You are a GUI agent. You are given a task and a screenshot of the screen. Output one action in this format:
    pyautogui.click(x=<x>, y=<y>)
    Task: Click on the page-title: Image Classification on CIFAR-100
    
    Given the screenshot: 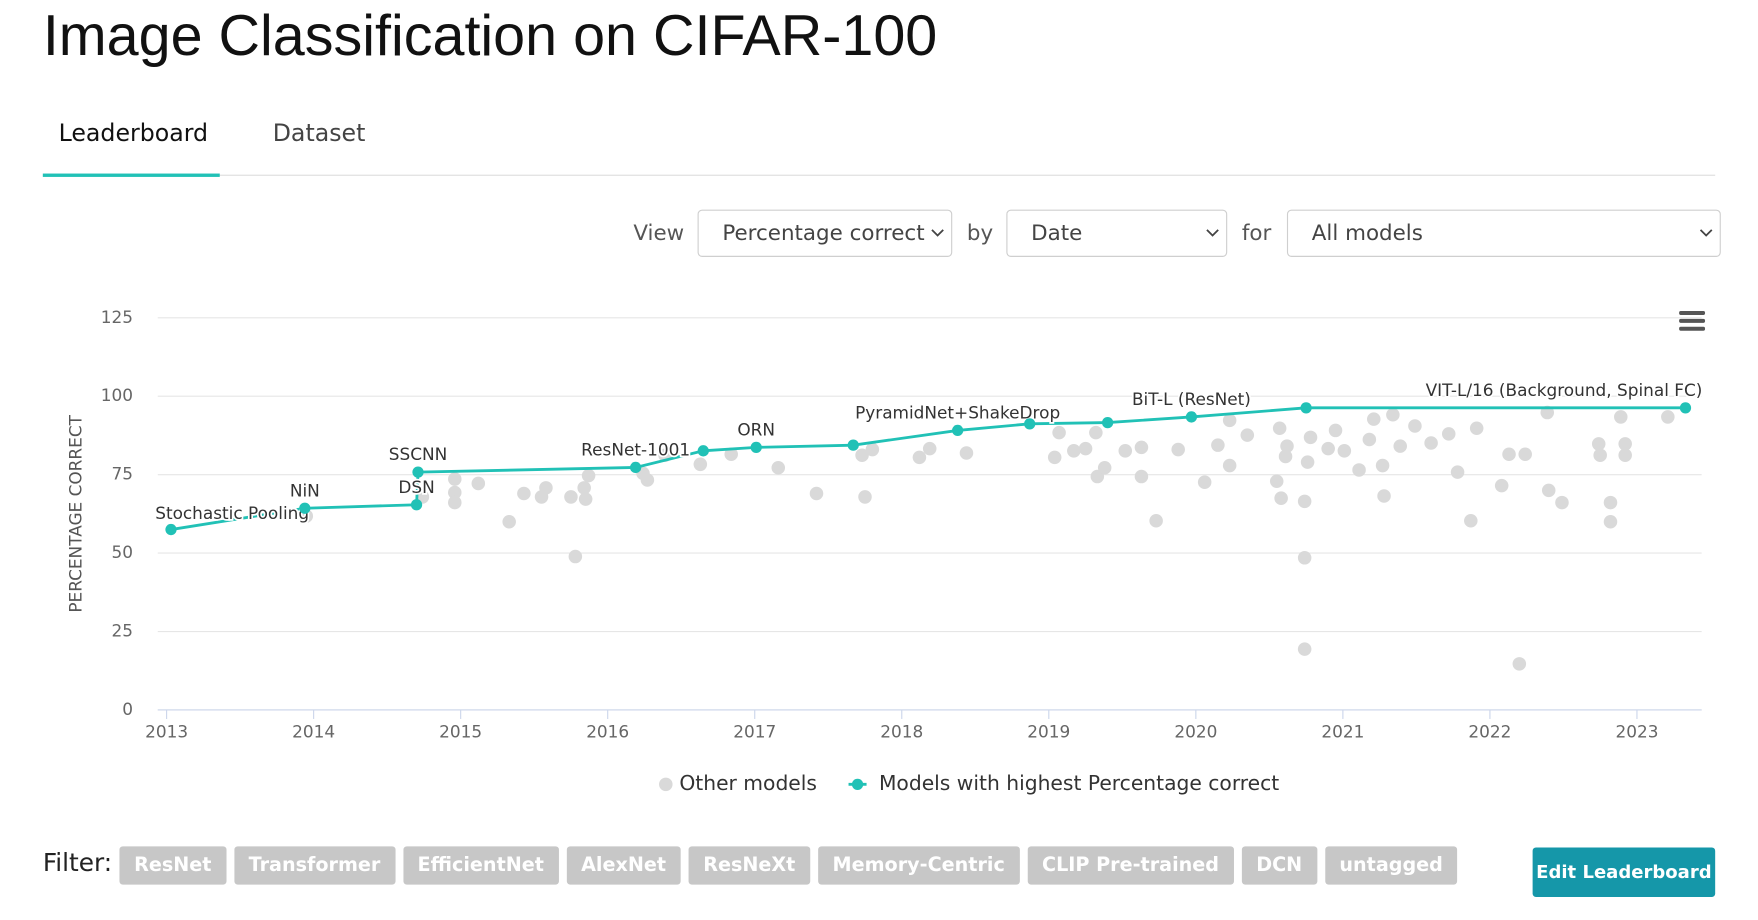 What is the action you would take?
    pyautogui.click(x=490, y=35)
    